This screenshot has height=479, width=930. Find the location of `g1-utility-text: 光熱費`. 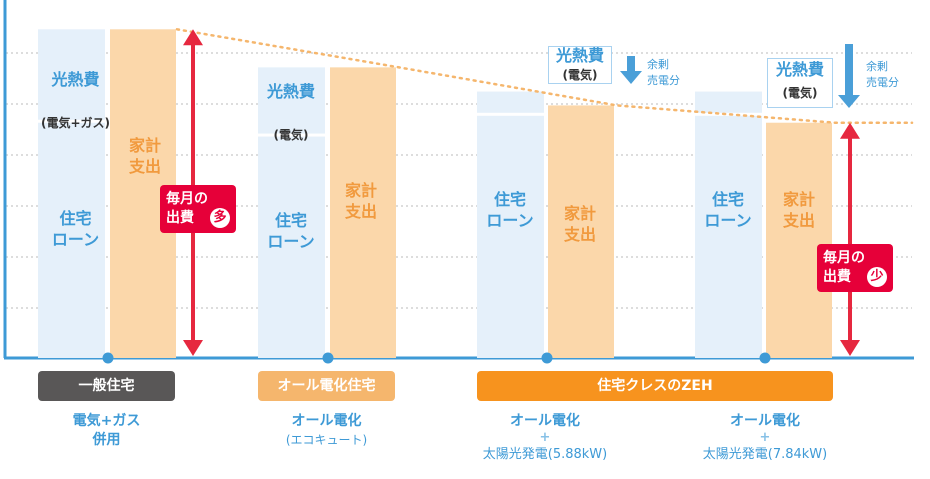

g1-utility-text: 光熱費 is located at coordinates (75, 79).